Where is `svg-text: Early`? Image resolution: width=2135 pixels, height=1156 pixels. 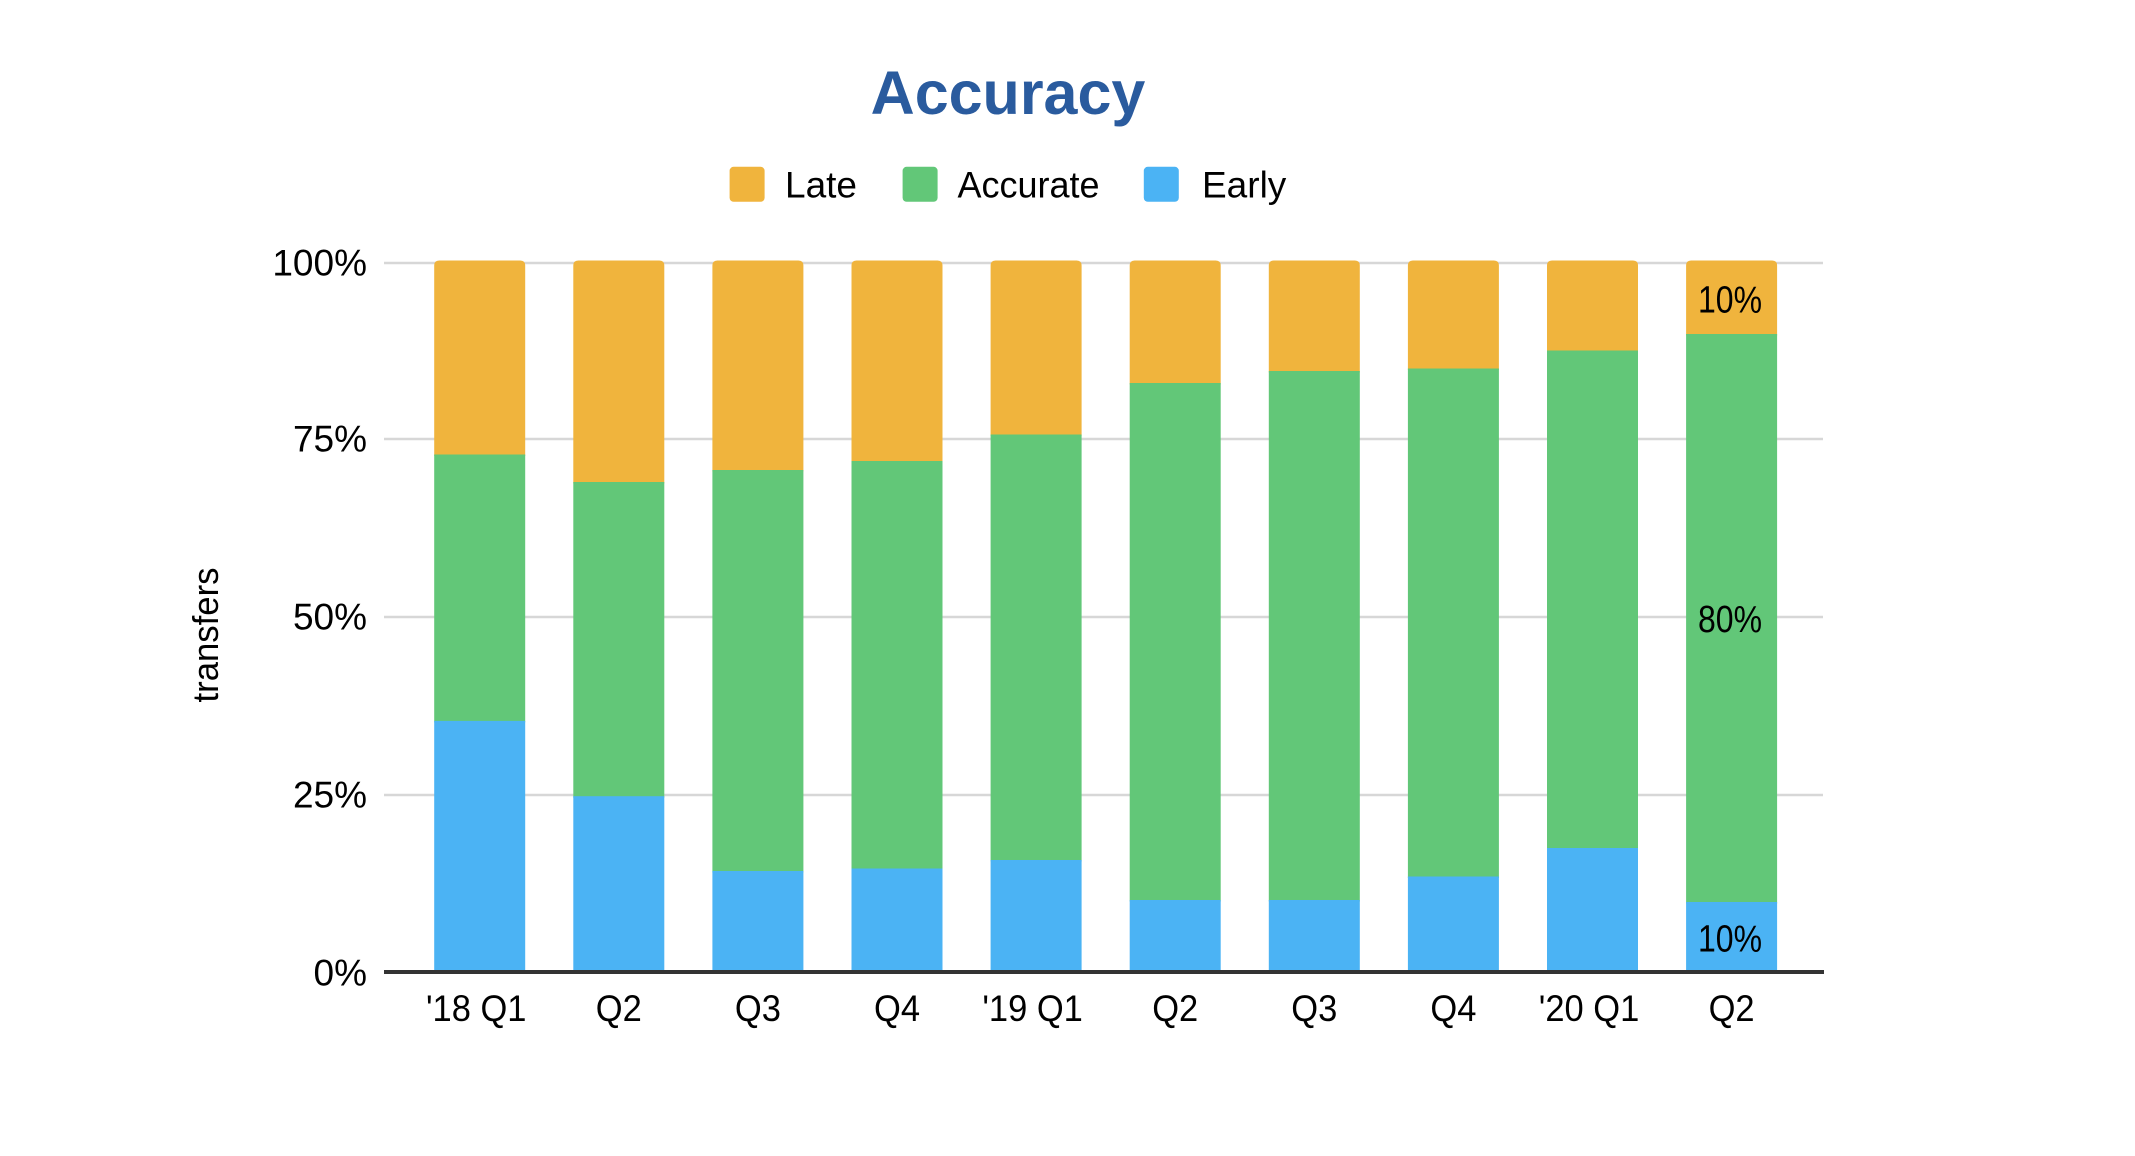 svg-text: Early is located at coordinates (1244, 185).